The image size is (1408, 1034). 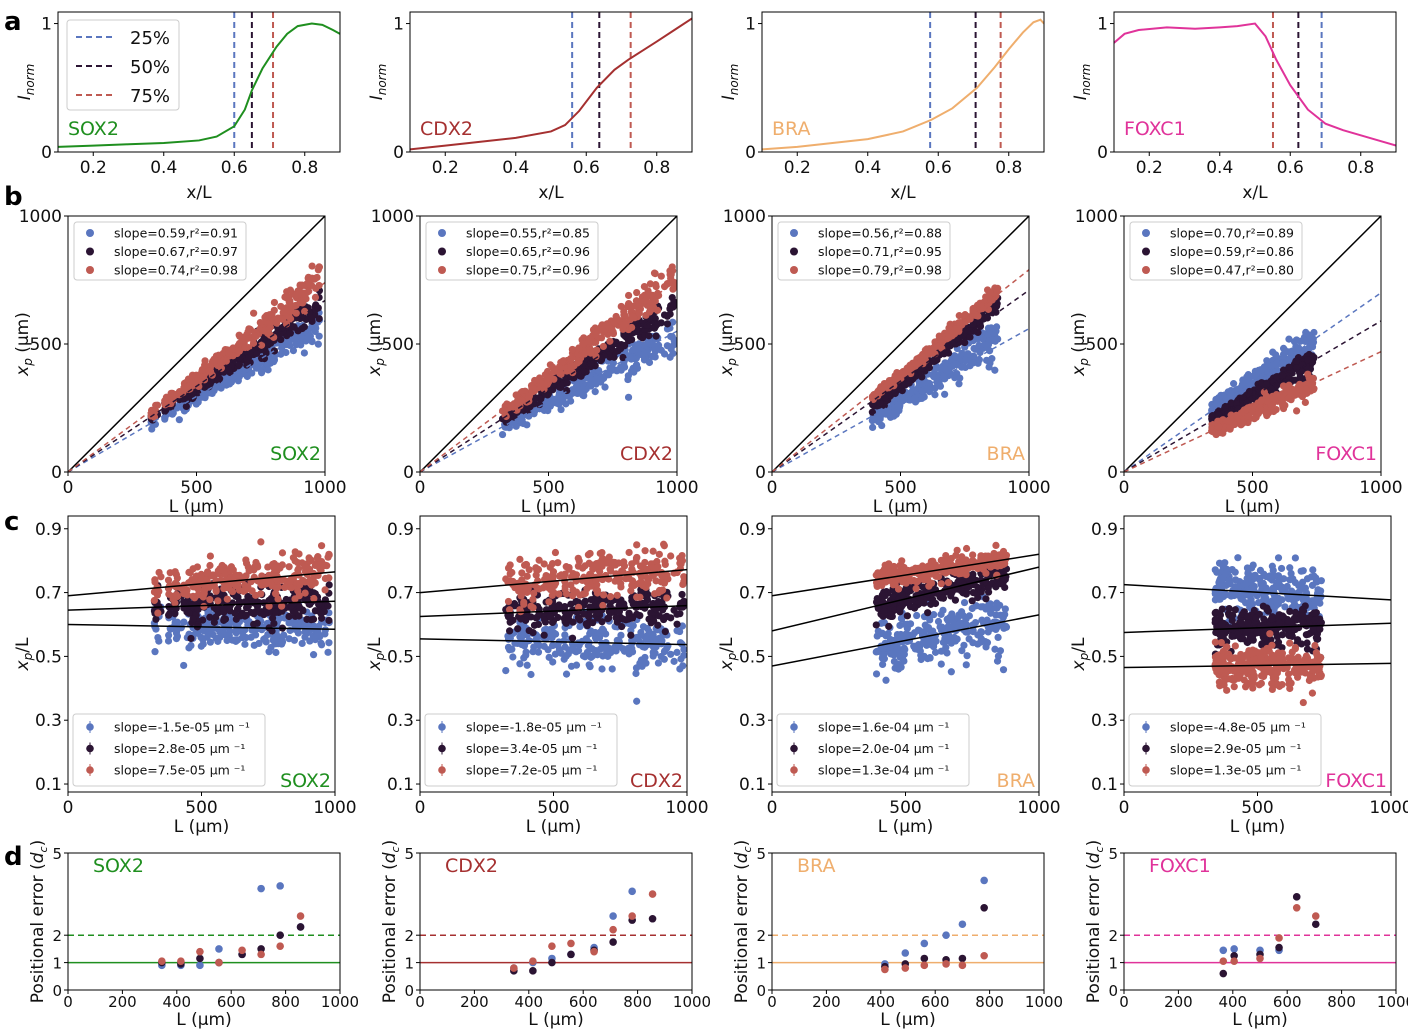 I want to click on y-label-part: p, so click(x=380, y=362).